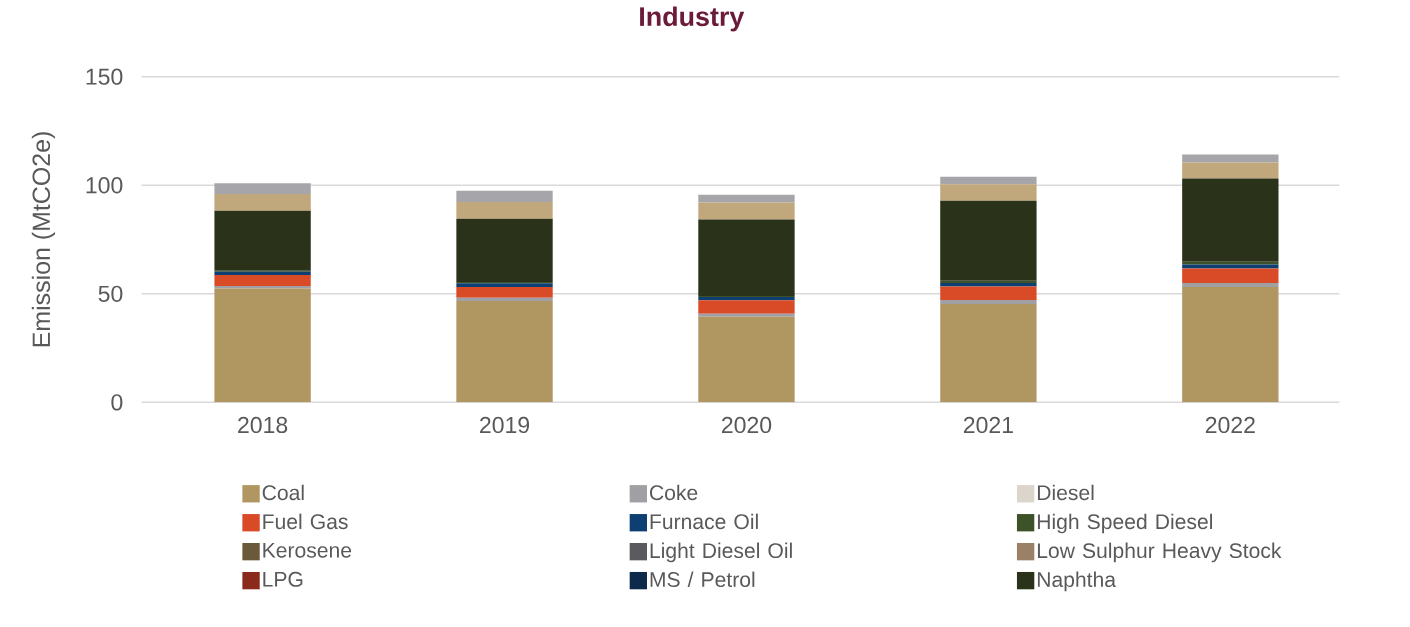  I want to click on y-tick-label: 100, so click(104, 185).